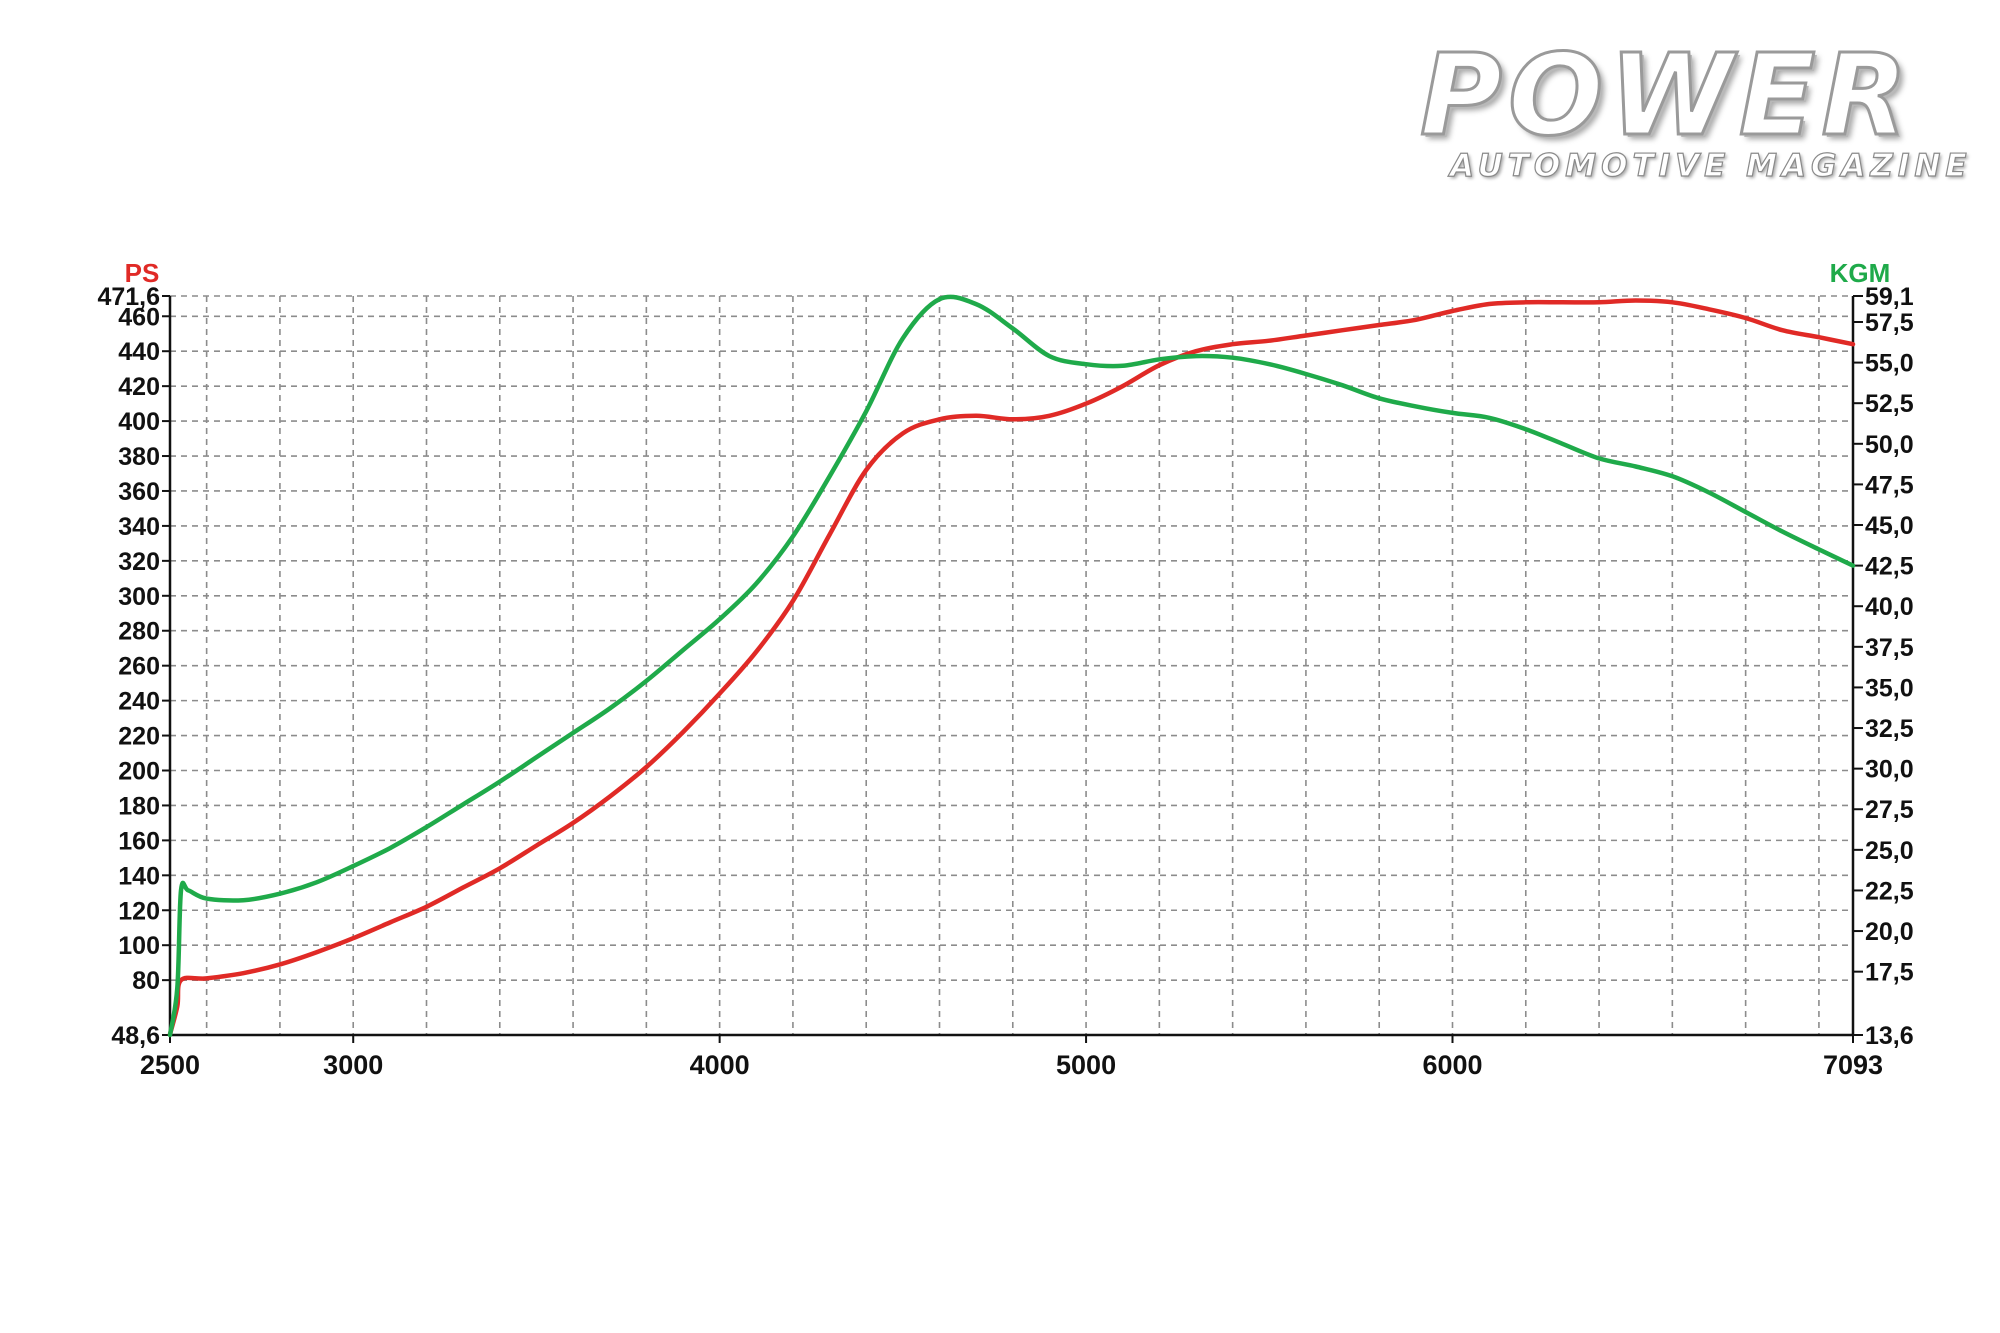 The height and width of the screenshot is (1333, 2000). I want to click on x-tick-label: 4000, so click(720, 1065).